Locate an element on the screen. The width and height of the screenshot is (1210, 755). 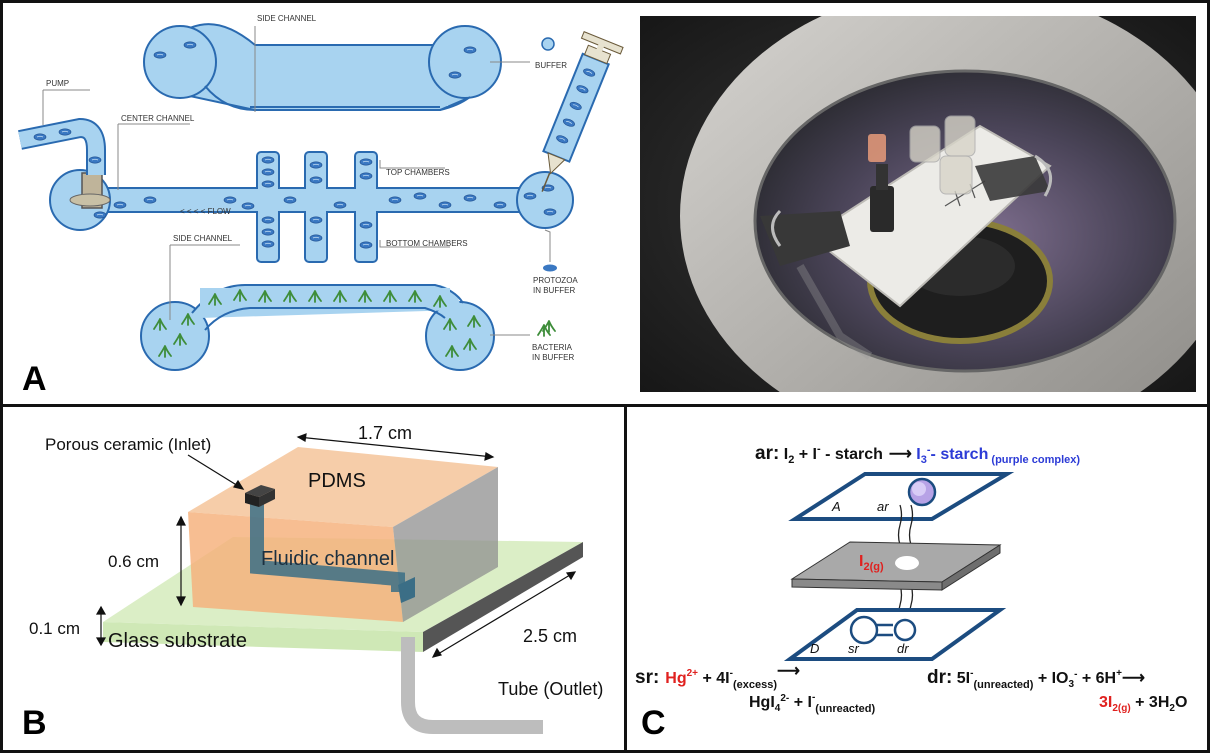
pump-tube is located at coordinates (62, 146).